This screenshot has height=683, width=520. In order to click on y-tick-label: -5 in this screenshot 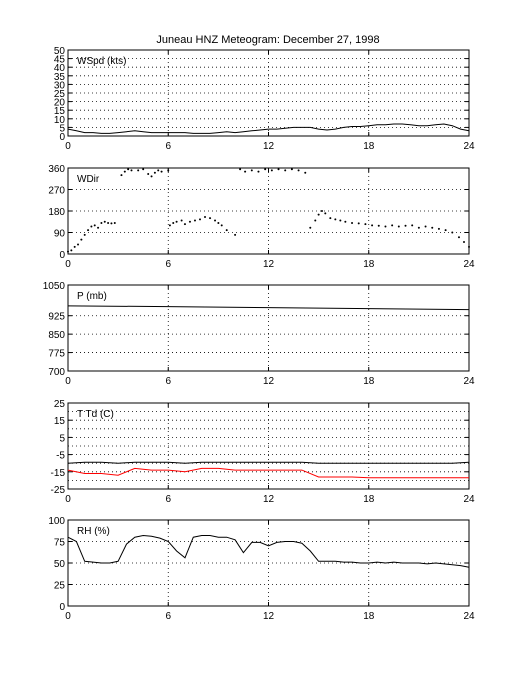, I will do `click(60, 456)`.